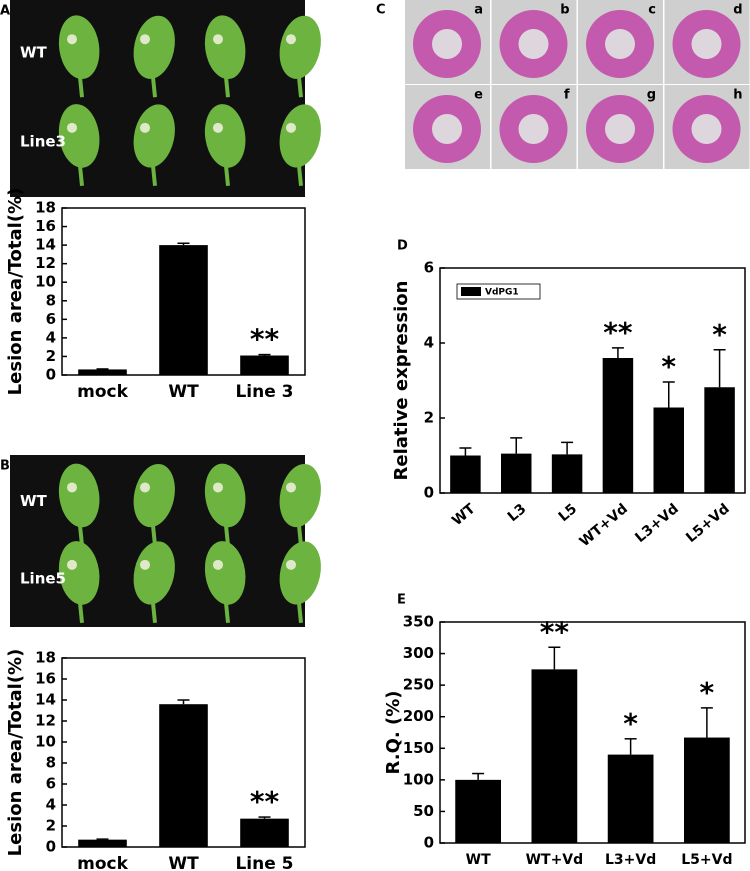 This screenshot has width=750, height=871. Describe the element at coordinates (604, 525) in the screenshot. I see `x-tick-label: WT+Vd` at that location.